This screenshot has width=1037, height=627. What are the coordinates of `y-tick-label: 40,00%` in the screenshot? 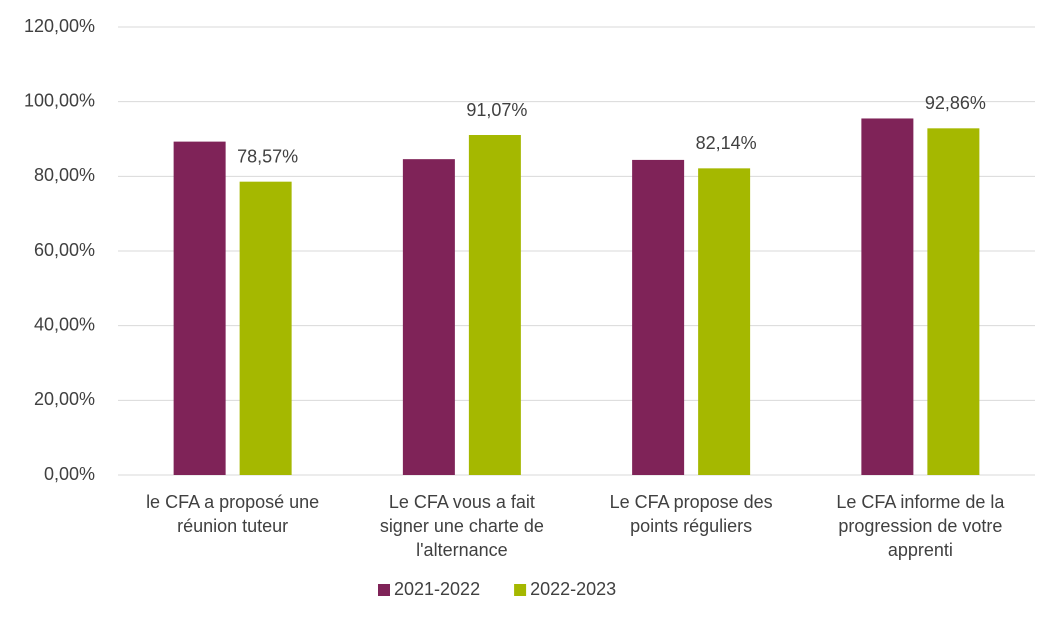 It's located at (64, 324).